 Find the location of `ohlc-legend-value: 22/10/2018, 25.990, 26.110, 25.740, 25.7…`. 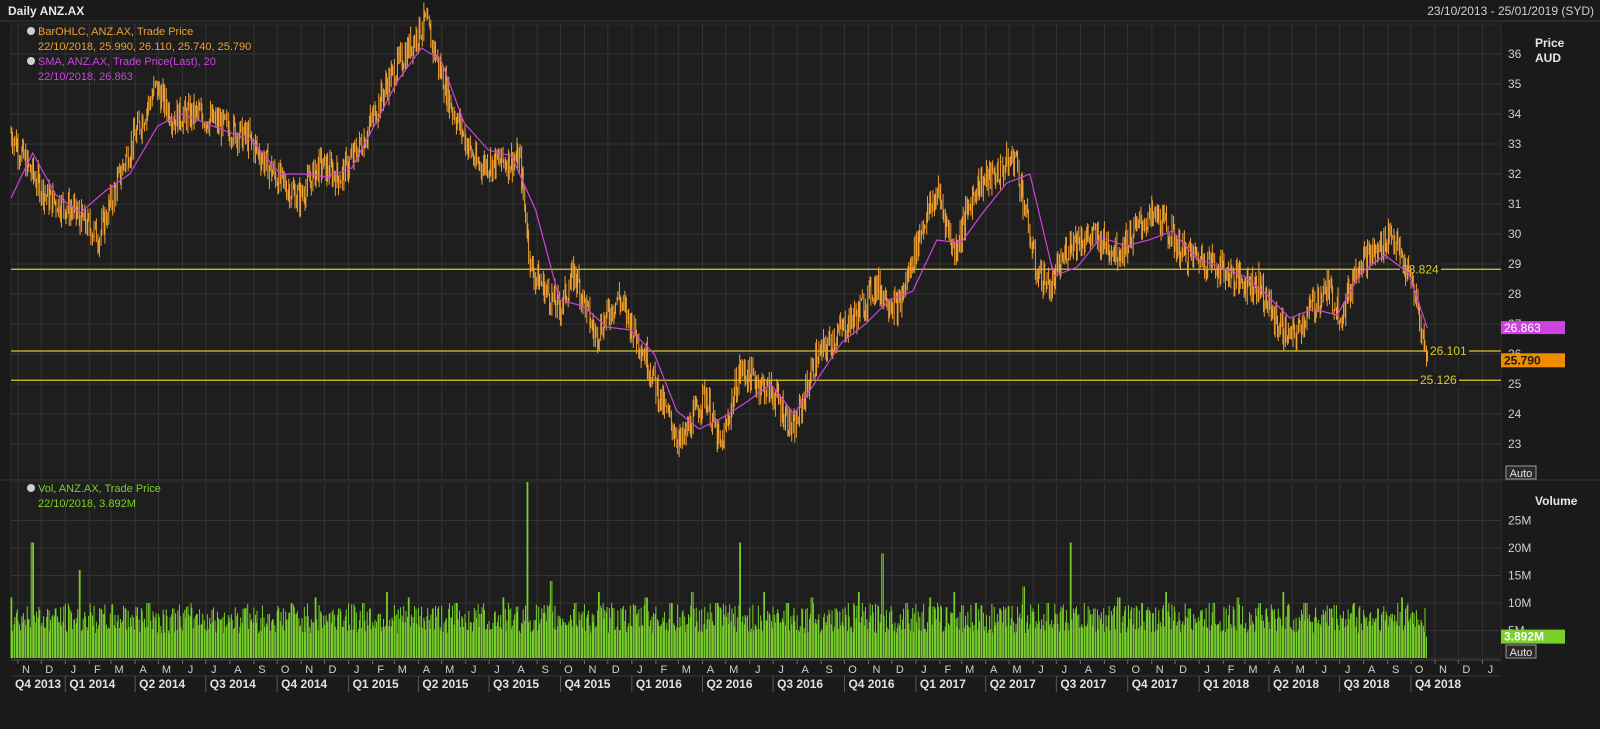

ohlc-legend-value: 22/10/2018, 25.990, 26.110, 25.740, 25.7… is located at coordinates (144, 47).